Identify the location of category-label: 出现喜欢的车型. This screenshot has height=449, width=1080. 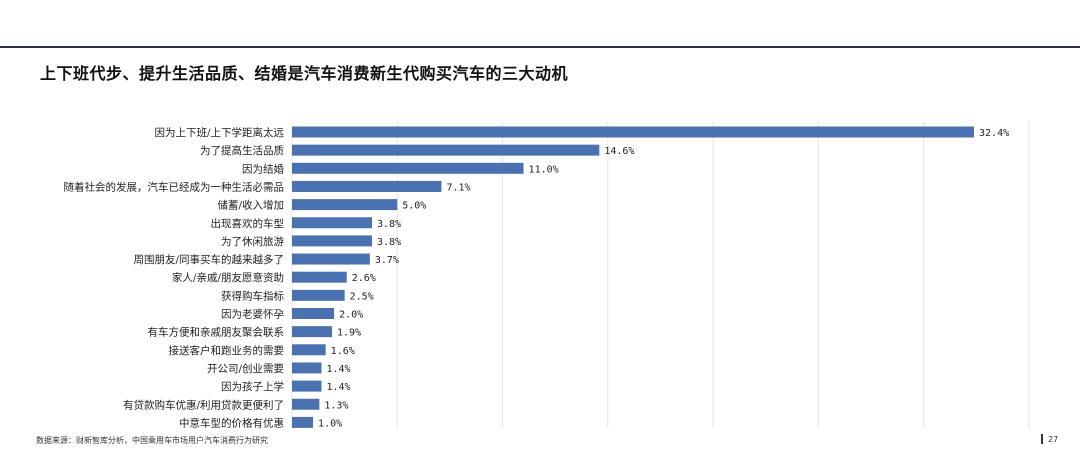
(248, 223).